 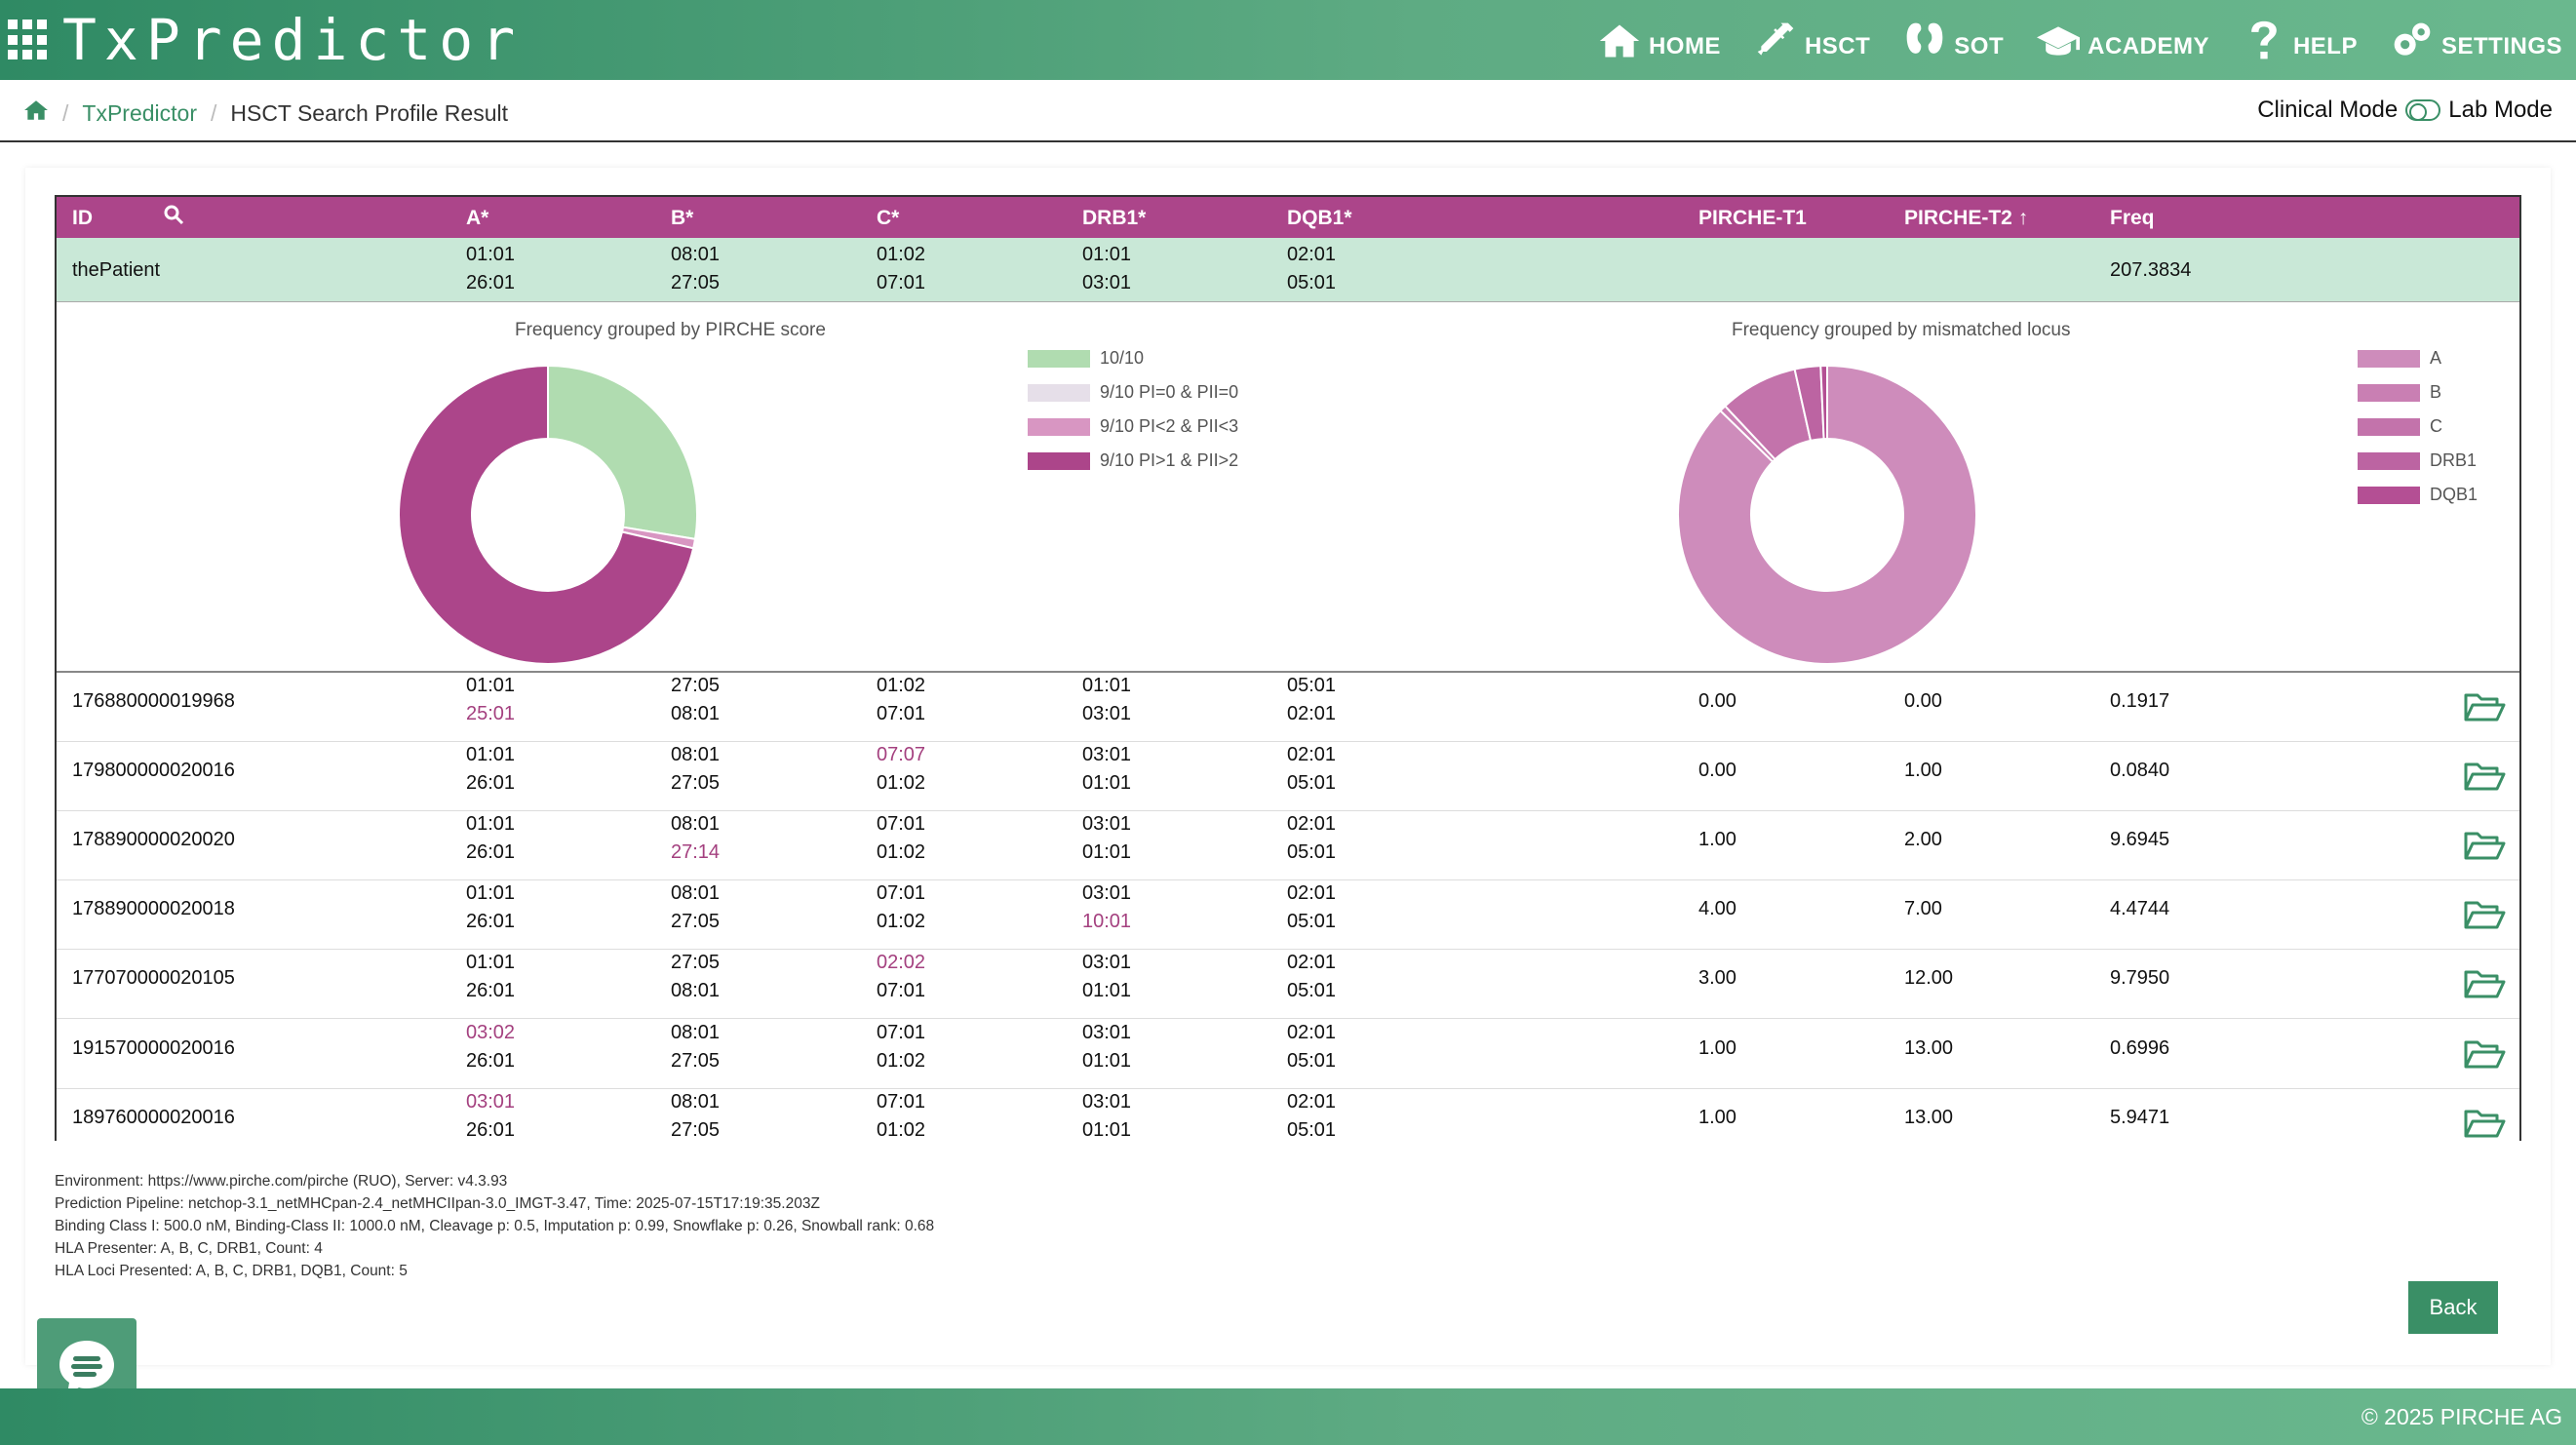 What do you see at coordinates (2423, 110) in the screenshot?
I see `mode-toggle` at bounding box center [2423, 110].